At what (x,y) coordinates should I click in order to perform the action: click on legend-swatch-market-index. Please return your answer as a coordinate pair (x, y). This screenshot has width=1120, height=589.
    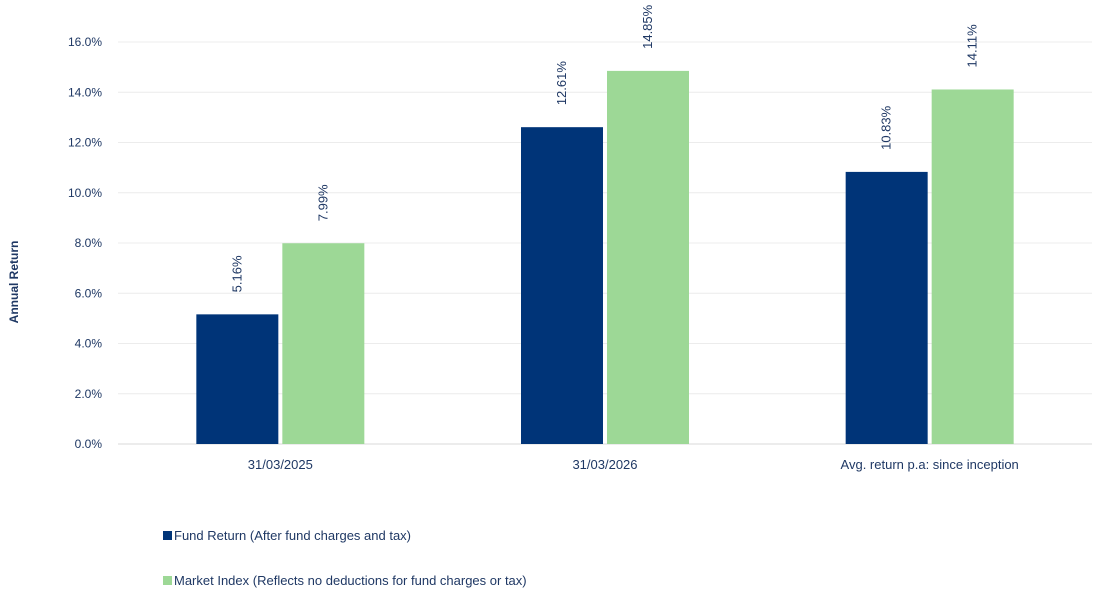
    Looking at the image, I should click on (167, 580).